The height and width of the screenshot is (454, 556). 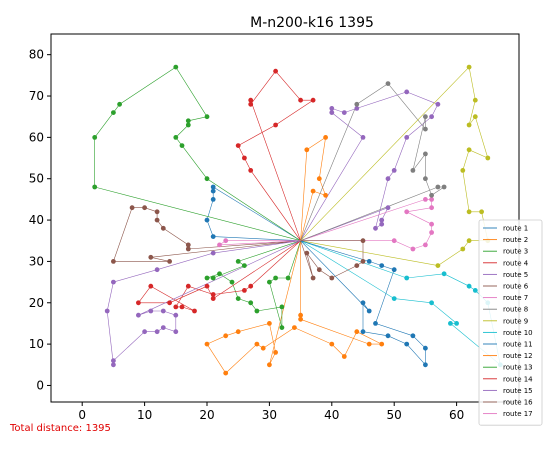 I want to click on total-distance-text: Total distance: 1395, so click(x=60, y=428).